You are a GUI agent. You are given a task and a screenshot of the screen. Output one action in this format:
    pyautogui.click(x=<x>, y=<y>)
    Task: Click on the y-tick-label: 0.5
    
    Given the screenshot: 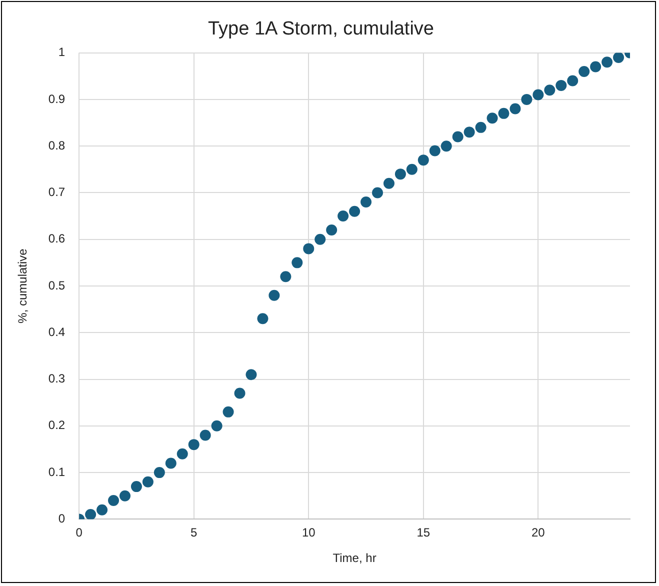 What is the action you would take?
    pyautogui.click(x=57, y=285)
    